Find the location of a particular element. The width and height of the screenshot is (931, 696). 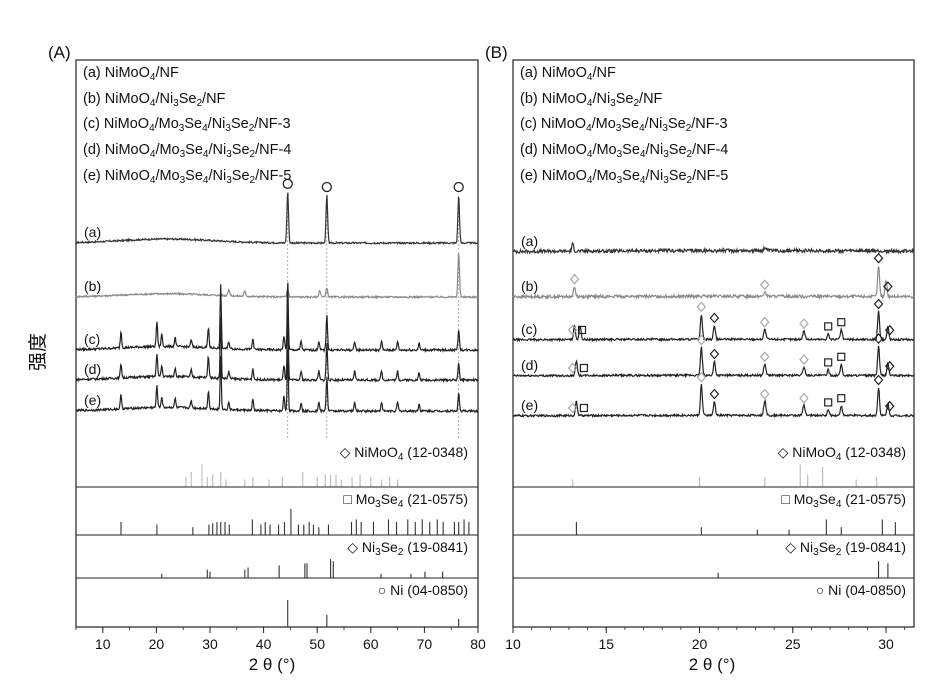

series-line-e is located at coordinates (277, 381).